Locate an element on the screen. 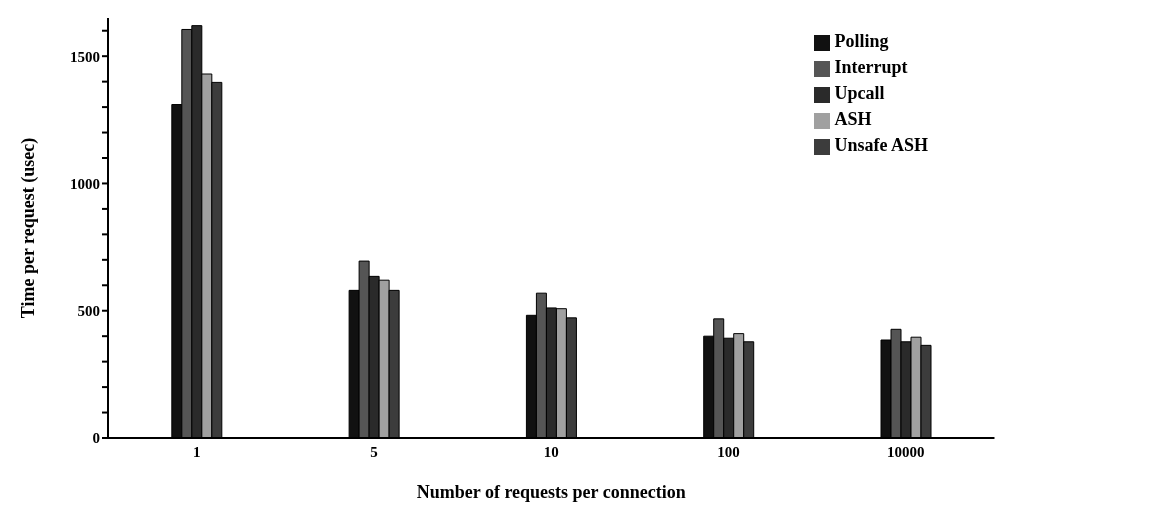 The width and height of the screenshot is (1150, 528). x-tick-label: 100 is located at coordinates (728, 451).